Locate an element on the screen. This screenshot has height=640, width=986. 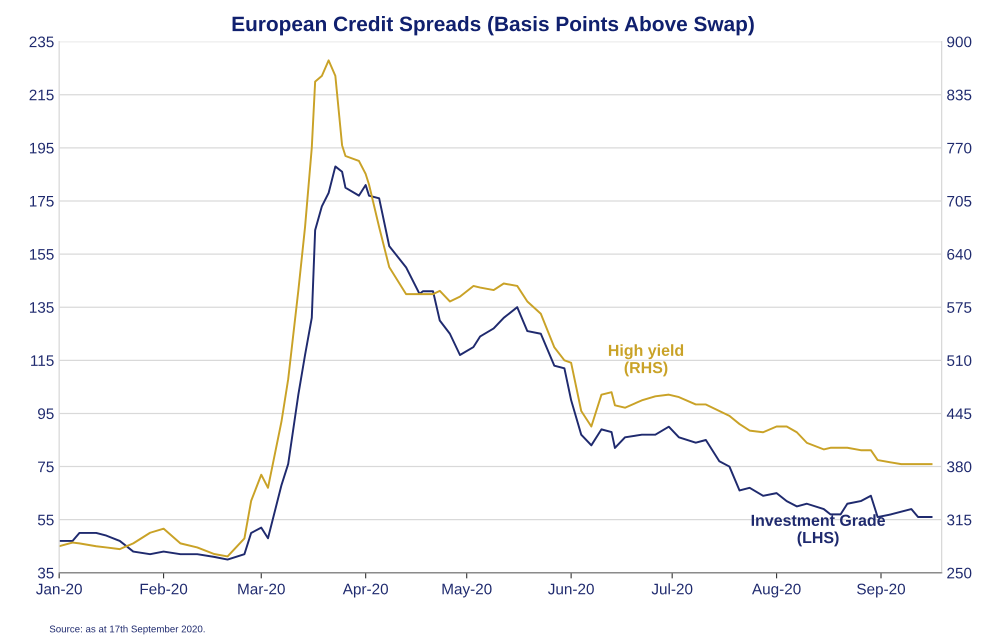
y-tick-label: 115 is located at coordinates (42, 360).